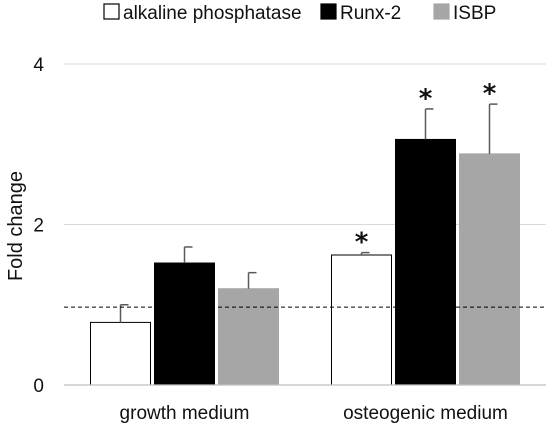 Image resolution: width=550 pixels, height=427 pixels. What do you see at coordinates (16, 226) in the screenshot?
I see `y-axis-title: Fold change` at bounding box center [16, 226].